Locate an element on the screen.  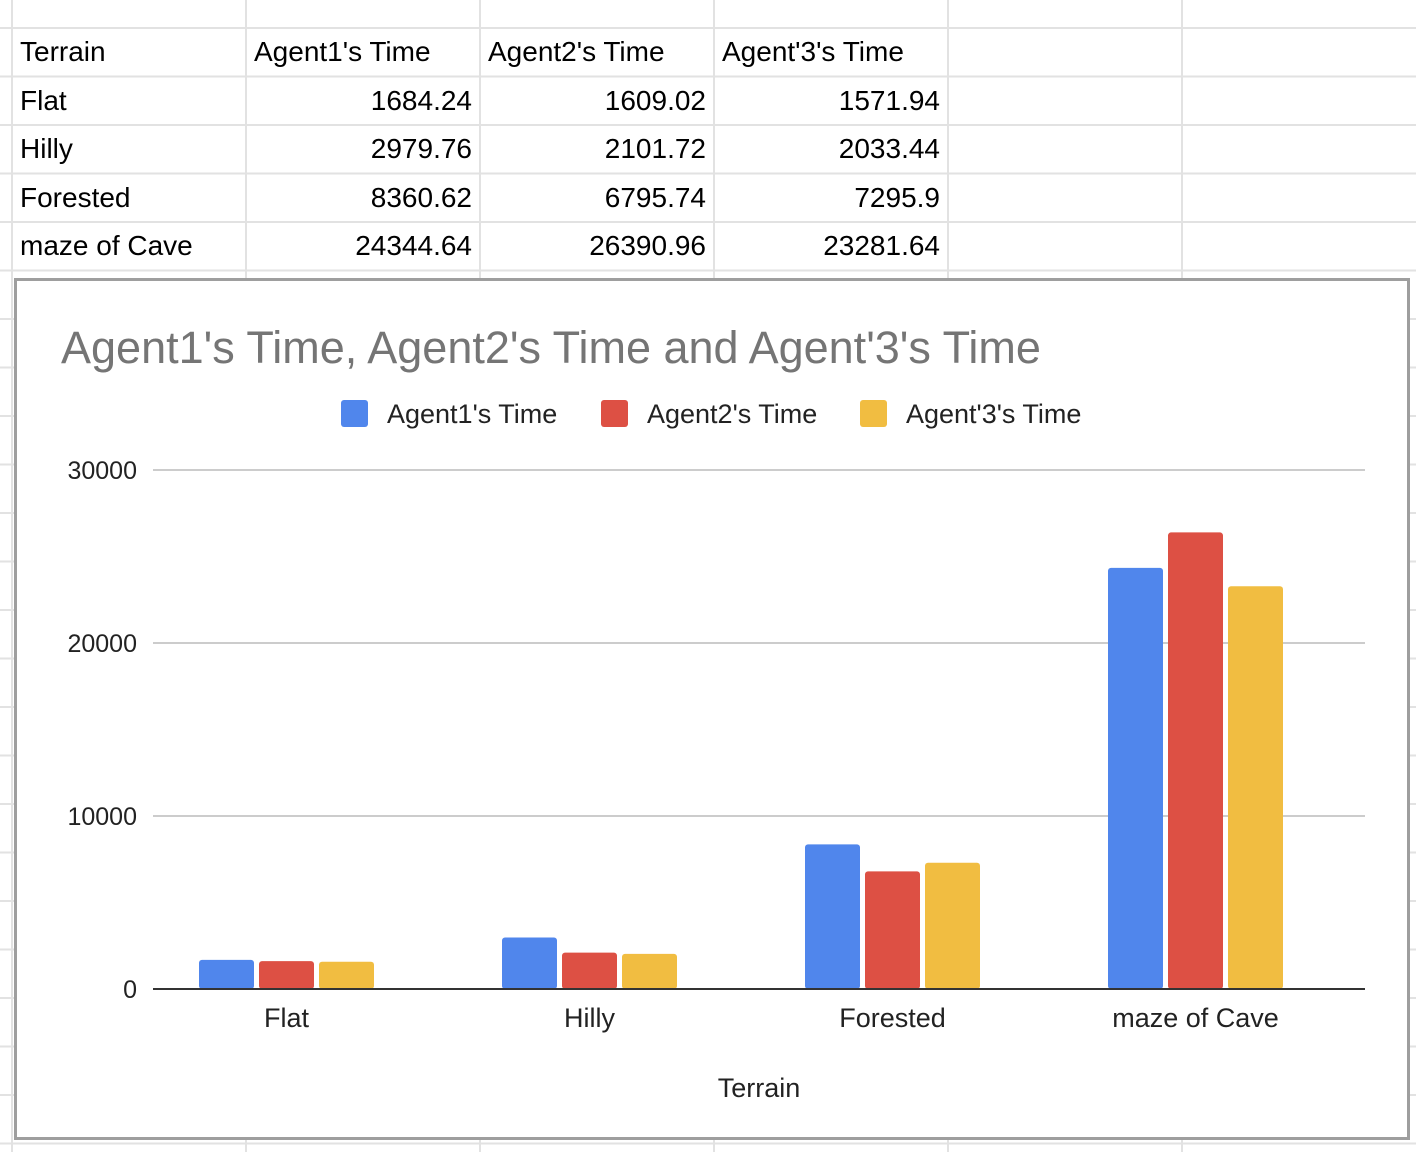
y-tick-label: 0 is located at coordinates (130, 990).